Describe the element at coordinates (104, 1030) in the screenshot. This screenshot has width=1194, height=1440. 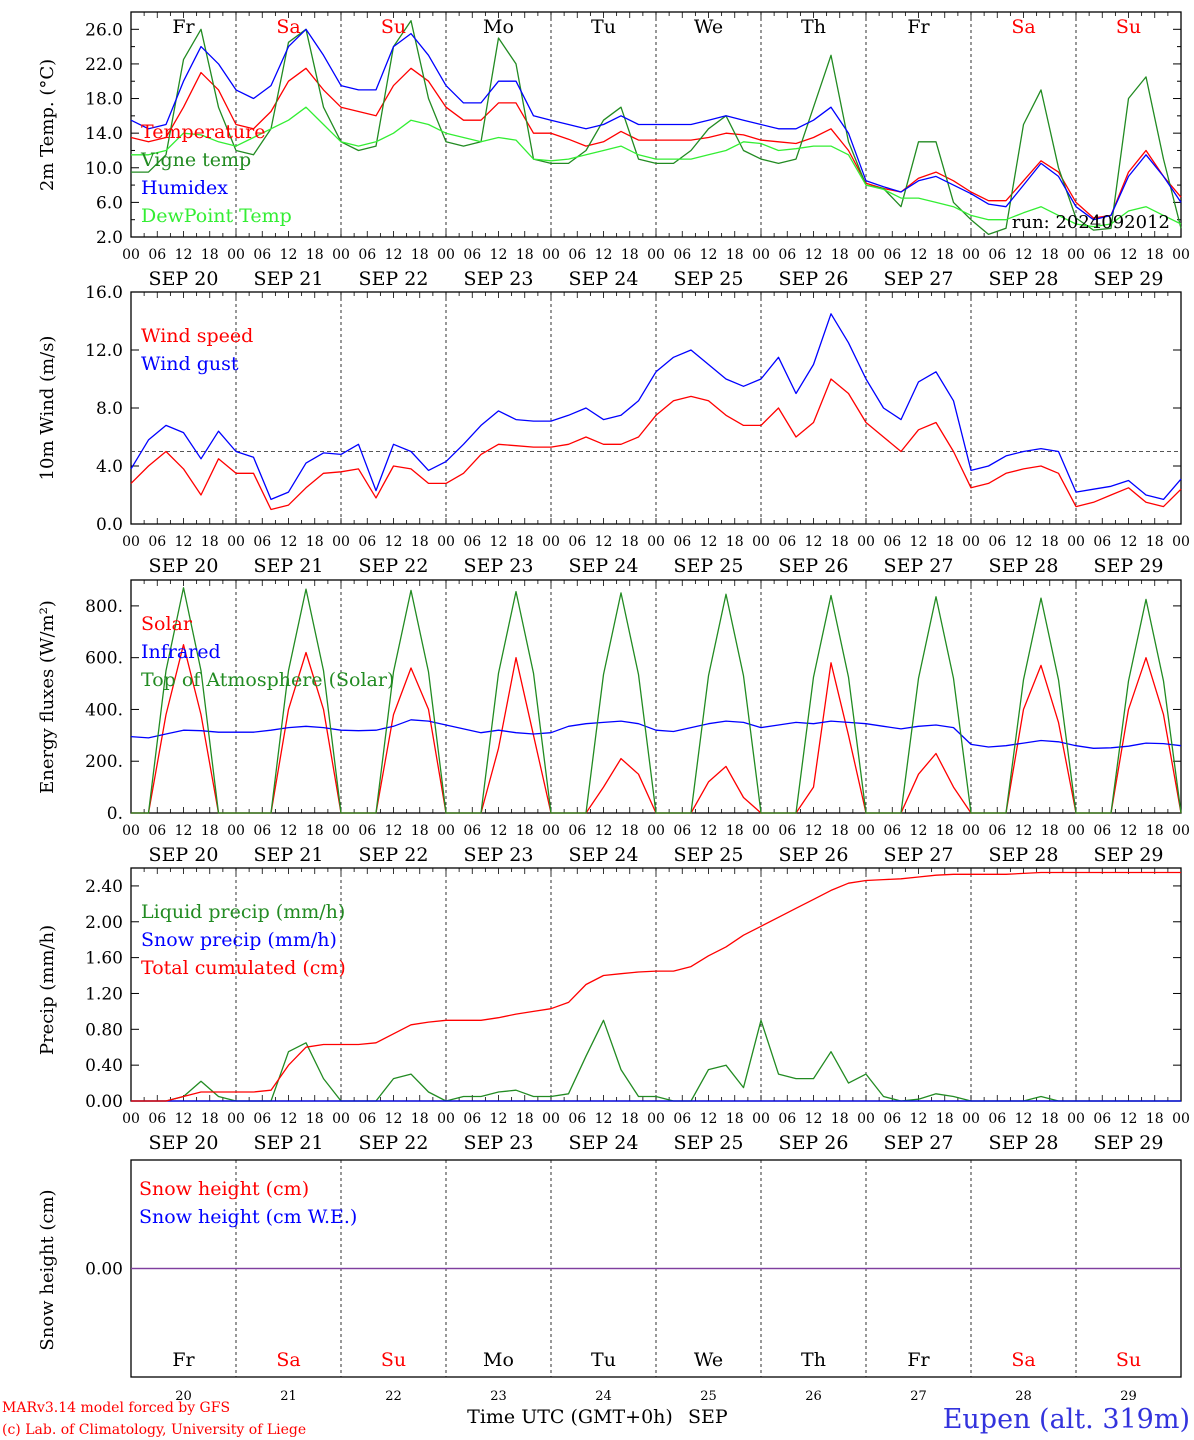
I see `y-tick-label: 0.80` at that location.